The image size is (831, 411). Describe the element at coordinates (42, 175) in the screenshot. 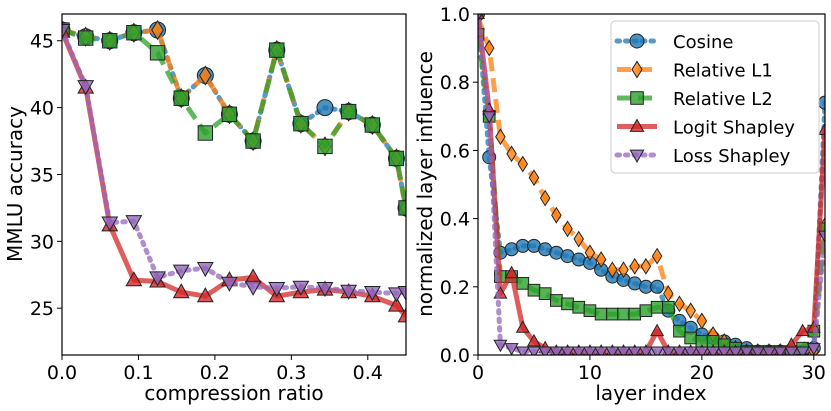

I see `left-y-tick-label: 35` at that location.